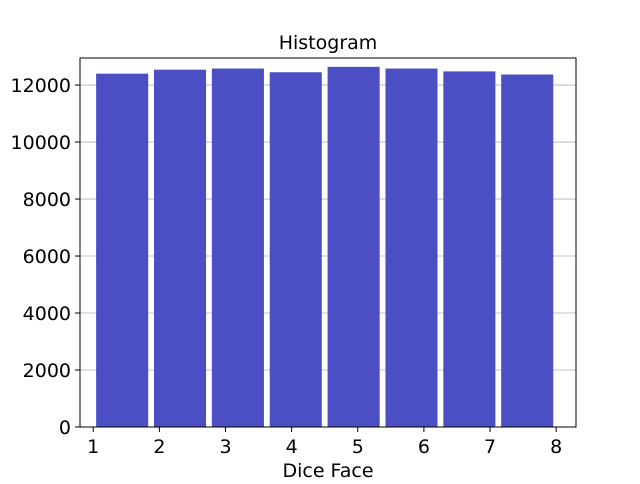 This screenshot has width=640, height=484. I want to click on x-axis-label: Dice Face, so click(327, 470).